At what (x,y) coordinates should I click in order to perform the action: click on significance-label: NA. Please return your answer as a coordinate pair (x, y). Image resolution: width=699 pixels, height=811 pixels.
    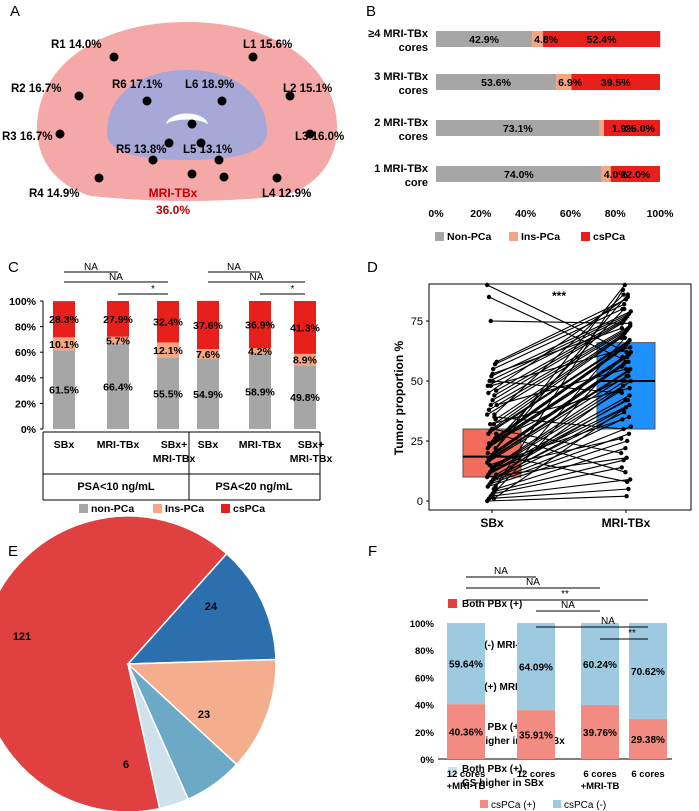
    Looking at the image, I should click on (533, 582).